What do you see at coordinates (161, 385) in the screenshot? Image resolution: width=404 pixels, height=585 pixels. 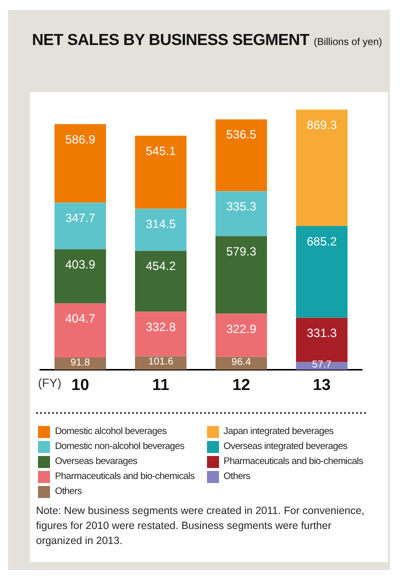 I see `x-tick-label: 11` at bounding box center [161, 385].